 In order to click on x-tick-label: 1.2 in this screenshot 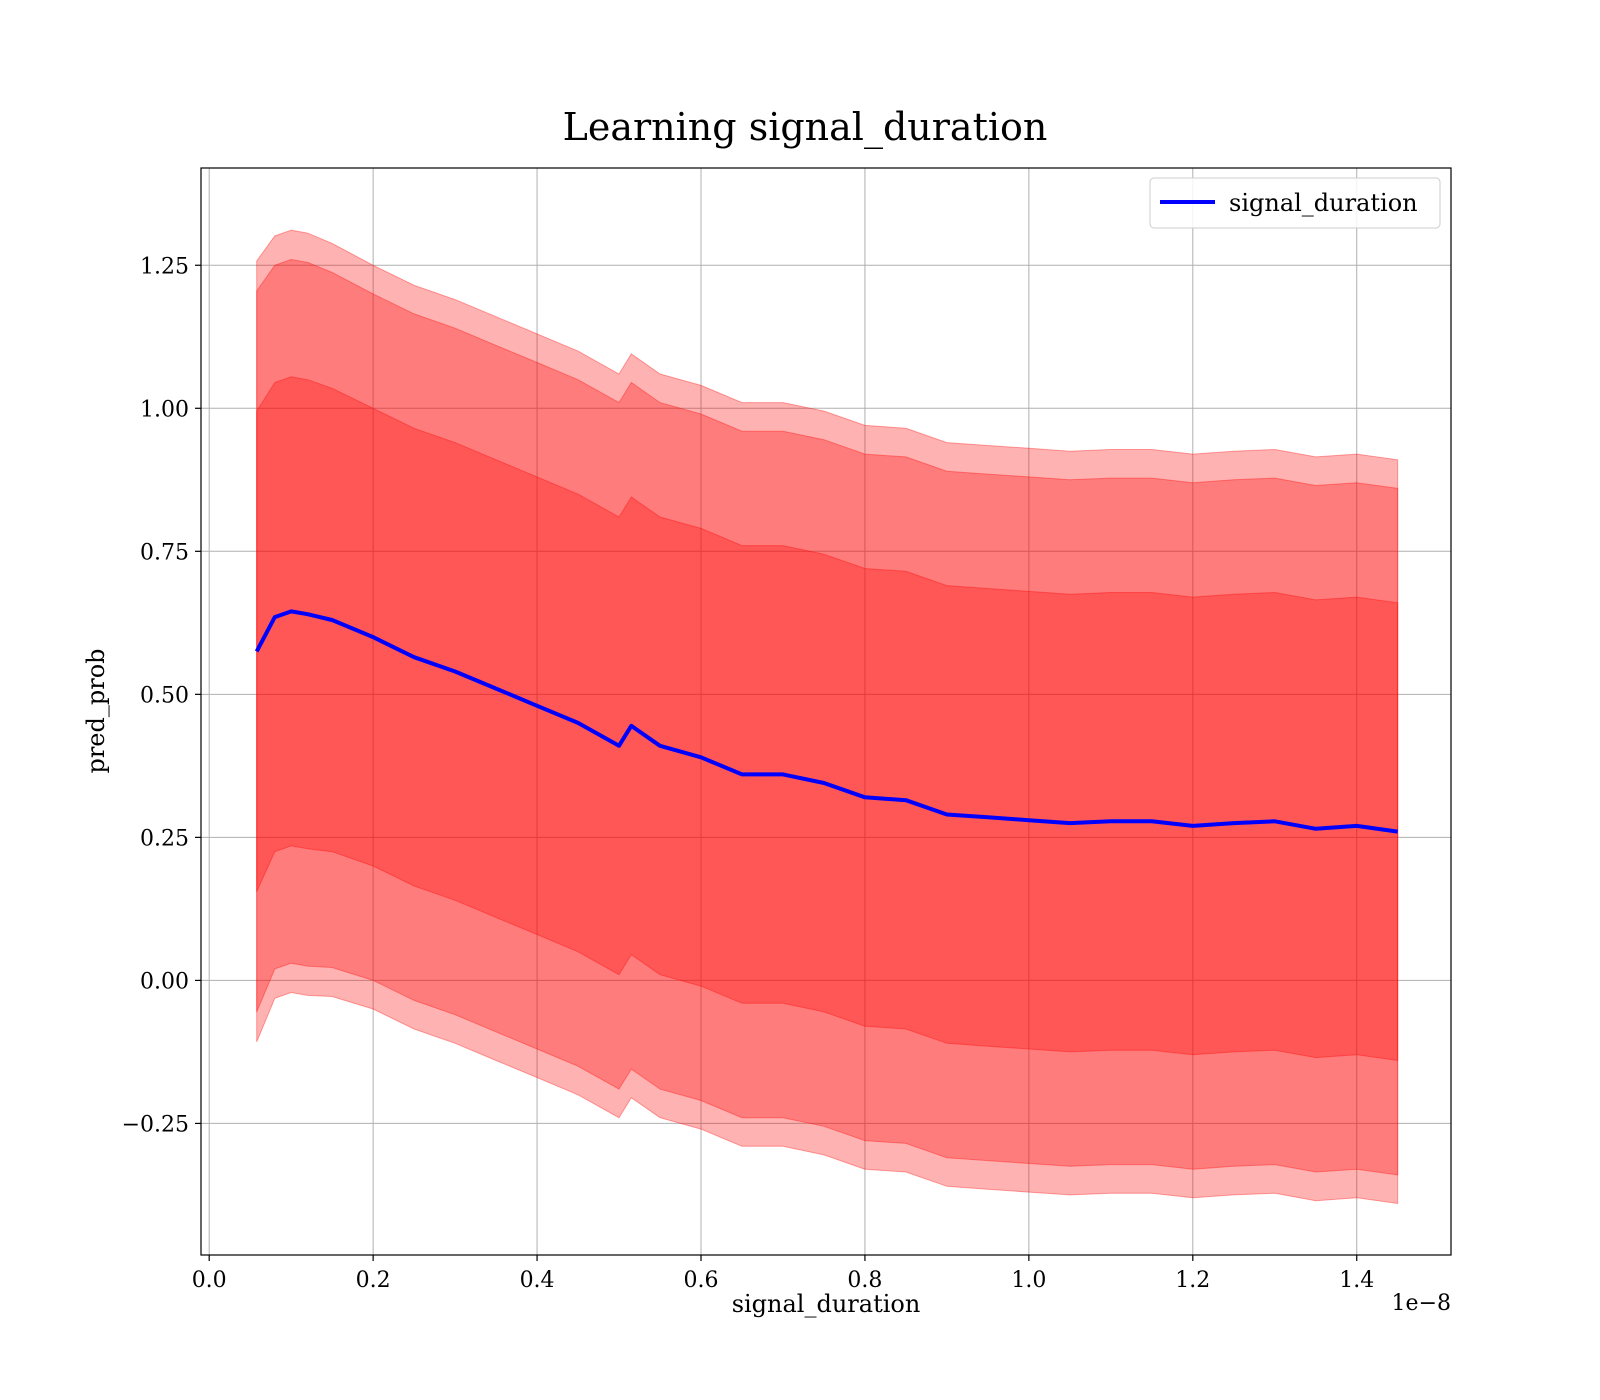, I will do `click(1192, 1280)`.